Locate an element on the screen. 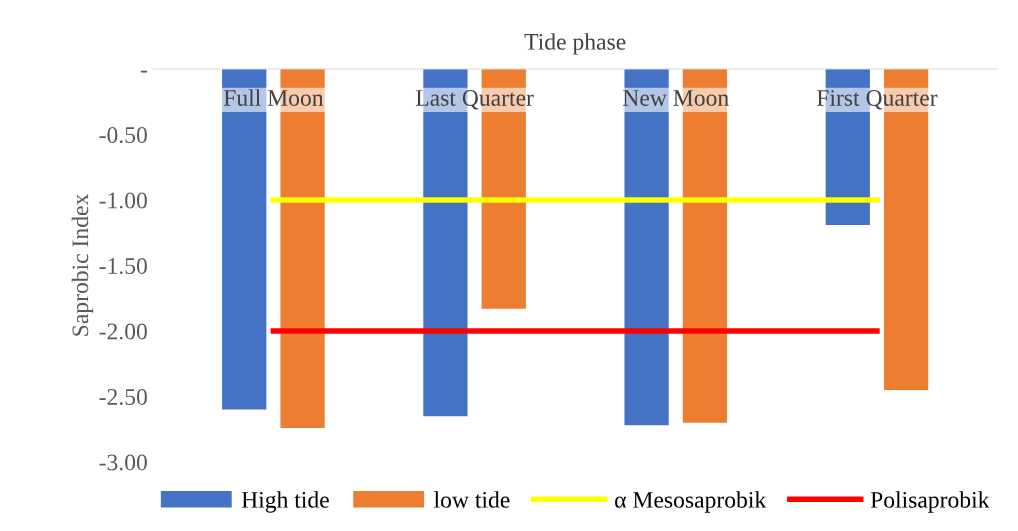 This screenshot has width=1018, height=531. y-tick-label: -2.50 is located at coordinates (123, 397).